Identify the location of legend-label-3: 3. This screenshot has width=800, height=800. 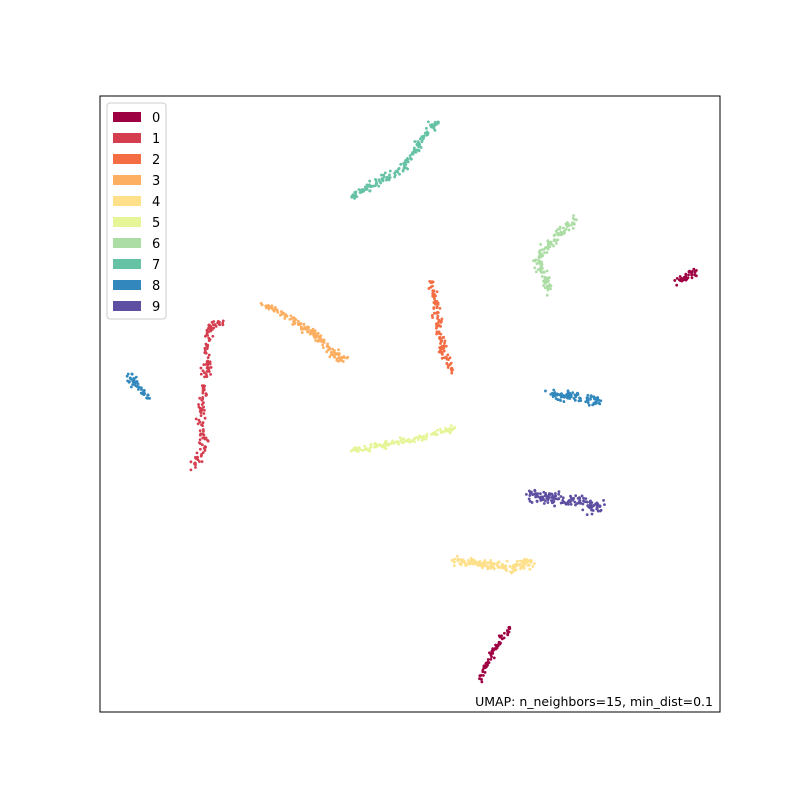
(156, 181).